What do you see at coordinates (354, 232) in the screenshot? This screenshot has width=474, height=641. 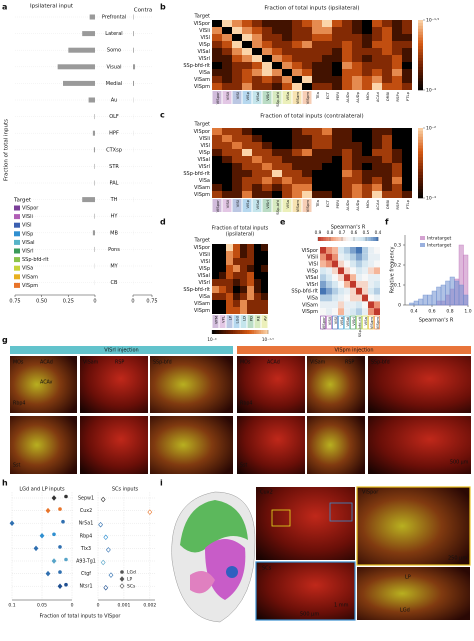 I see `colorbar-label: 0.6` at bounding box center [354, 232].